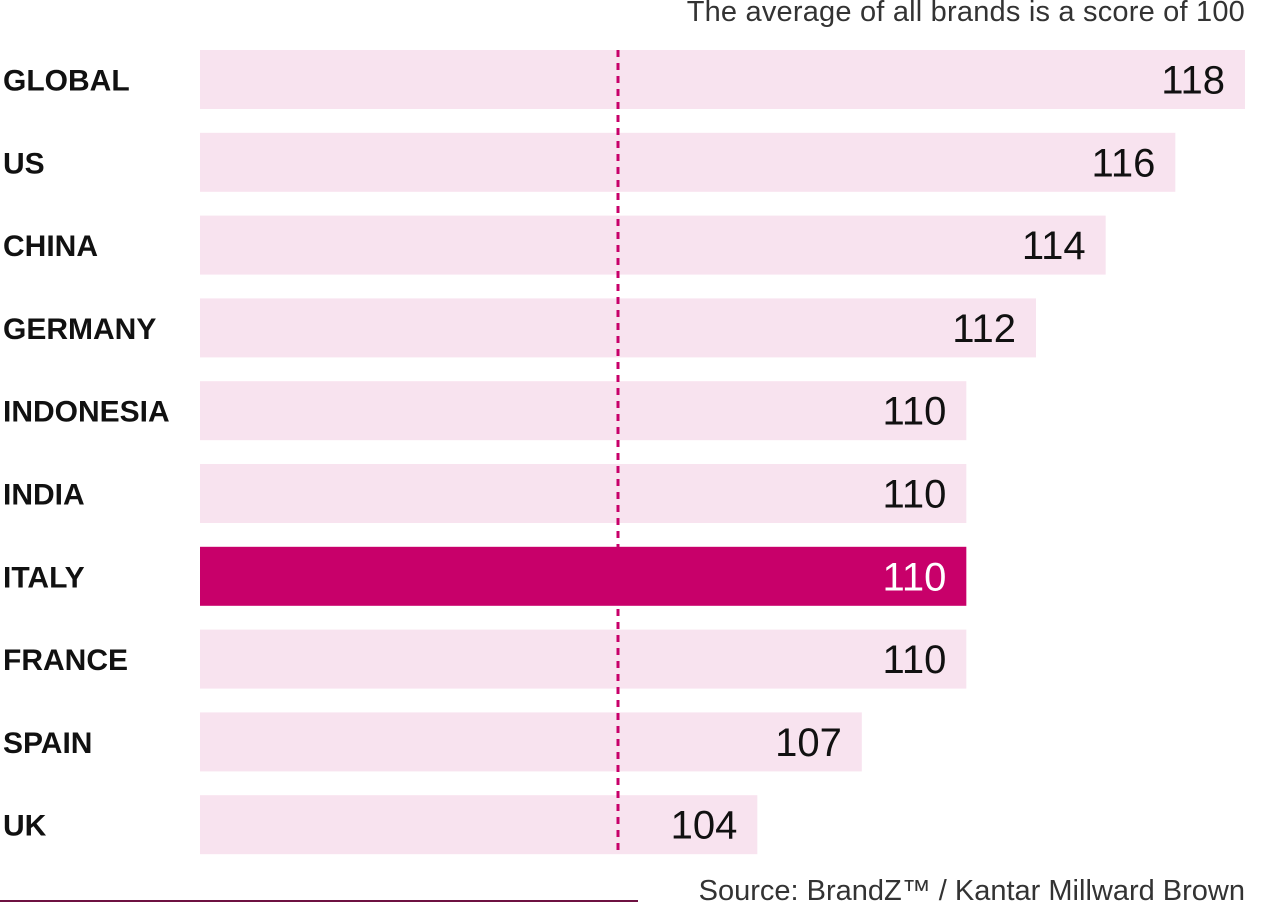 Image resolution: width=1269 pixels, height=908 pixels. What do you see at coordinates (915, 660) in the screenshot?
I see `value-label-france: 110` at bounding box center [915, 660].